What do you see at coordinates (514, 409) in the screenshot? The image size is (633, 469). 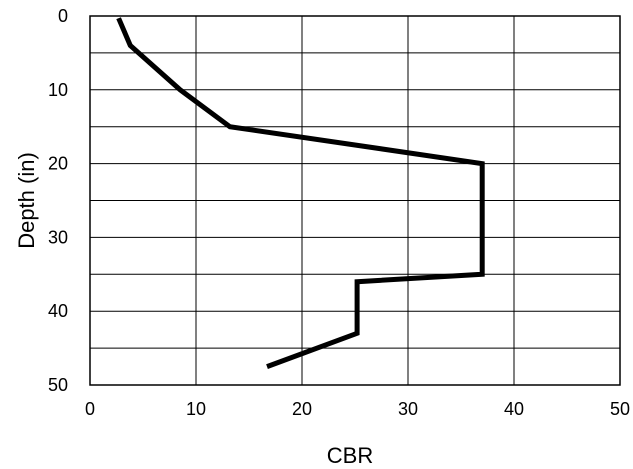 I see `x-tick-label: 40` at bounding box center [514, 409].